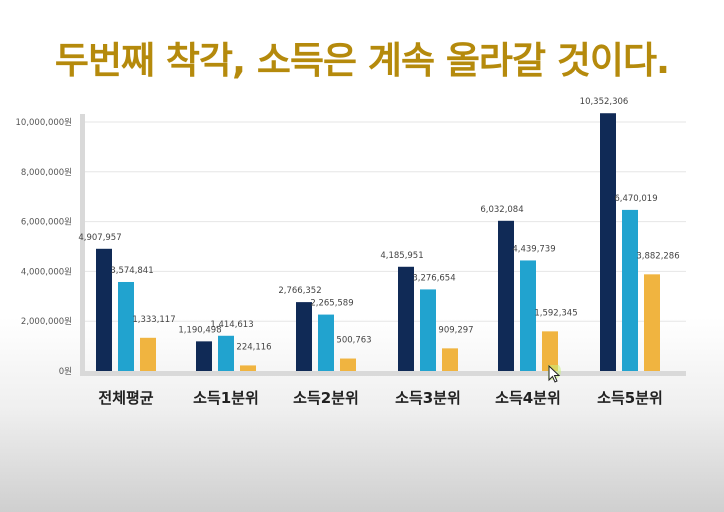 This screenshot has height=512, width=724. Describe the element at coordinates (131, 271) in the screenshot. I see `data-label: 3,574,841` at that location.